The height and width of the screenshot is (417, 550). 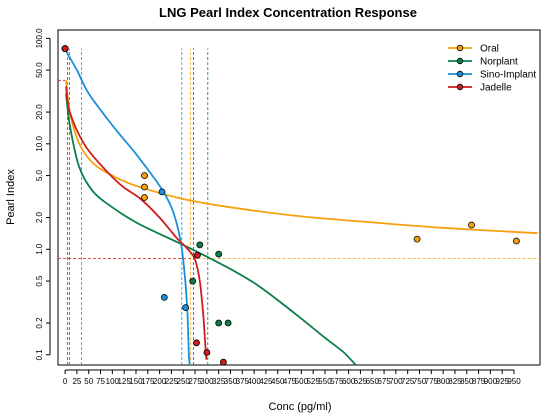 What do you see at coordinates (396, 381) in the screenshot?
I see `x-tick-label: 700` at bounding box center [396, 381].